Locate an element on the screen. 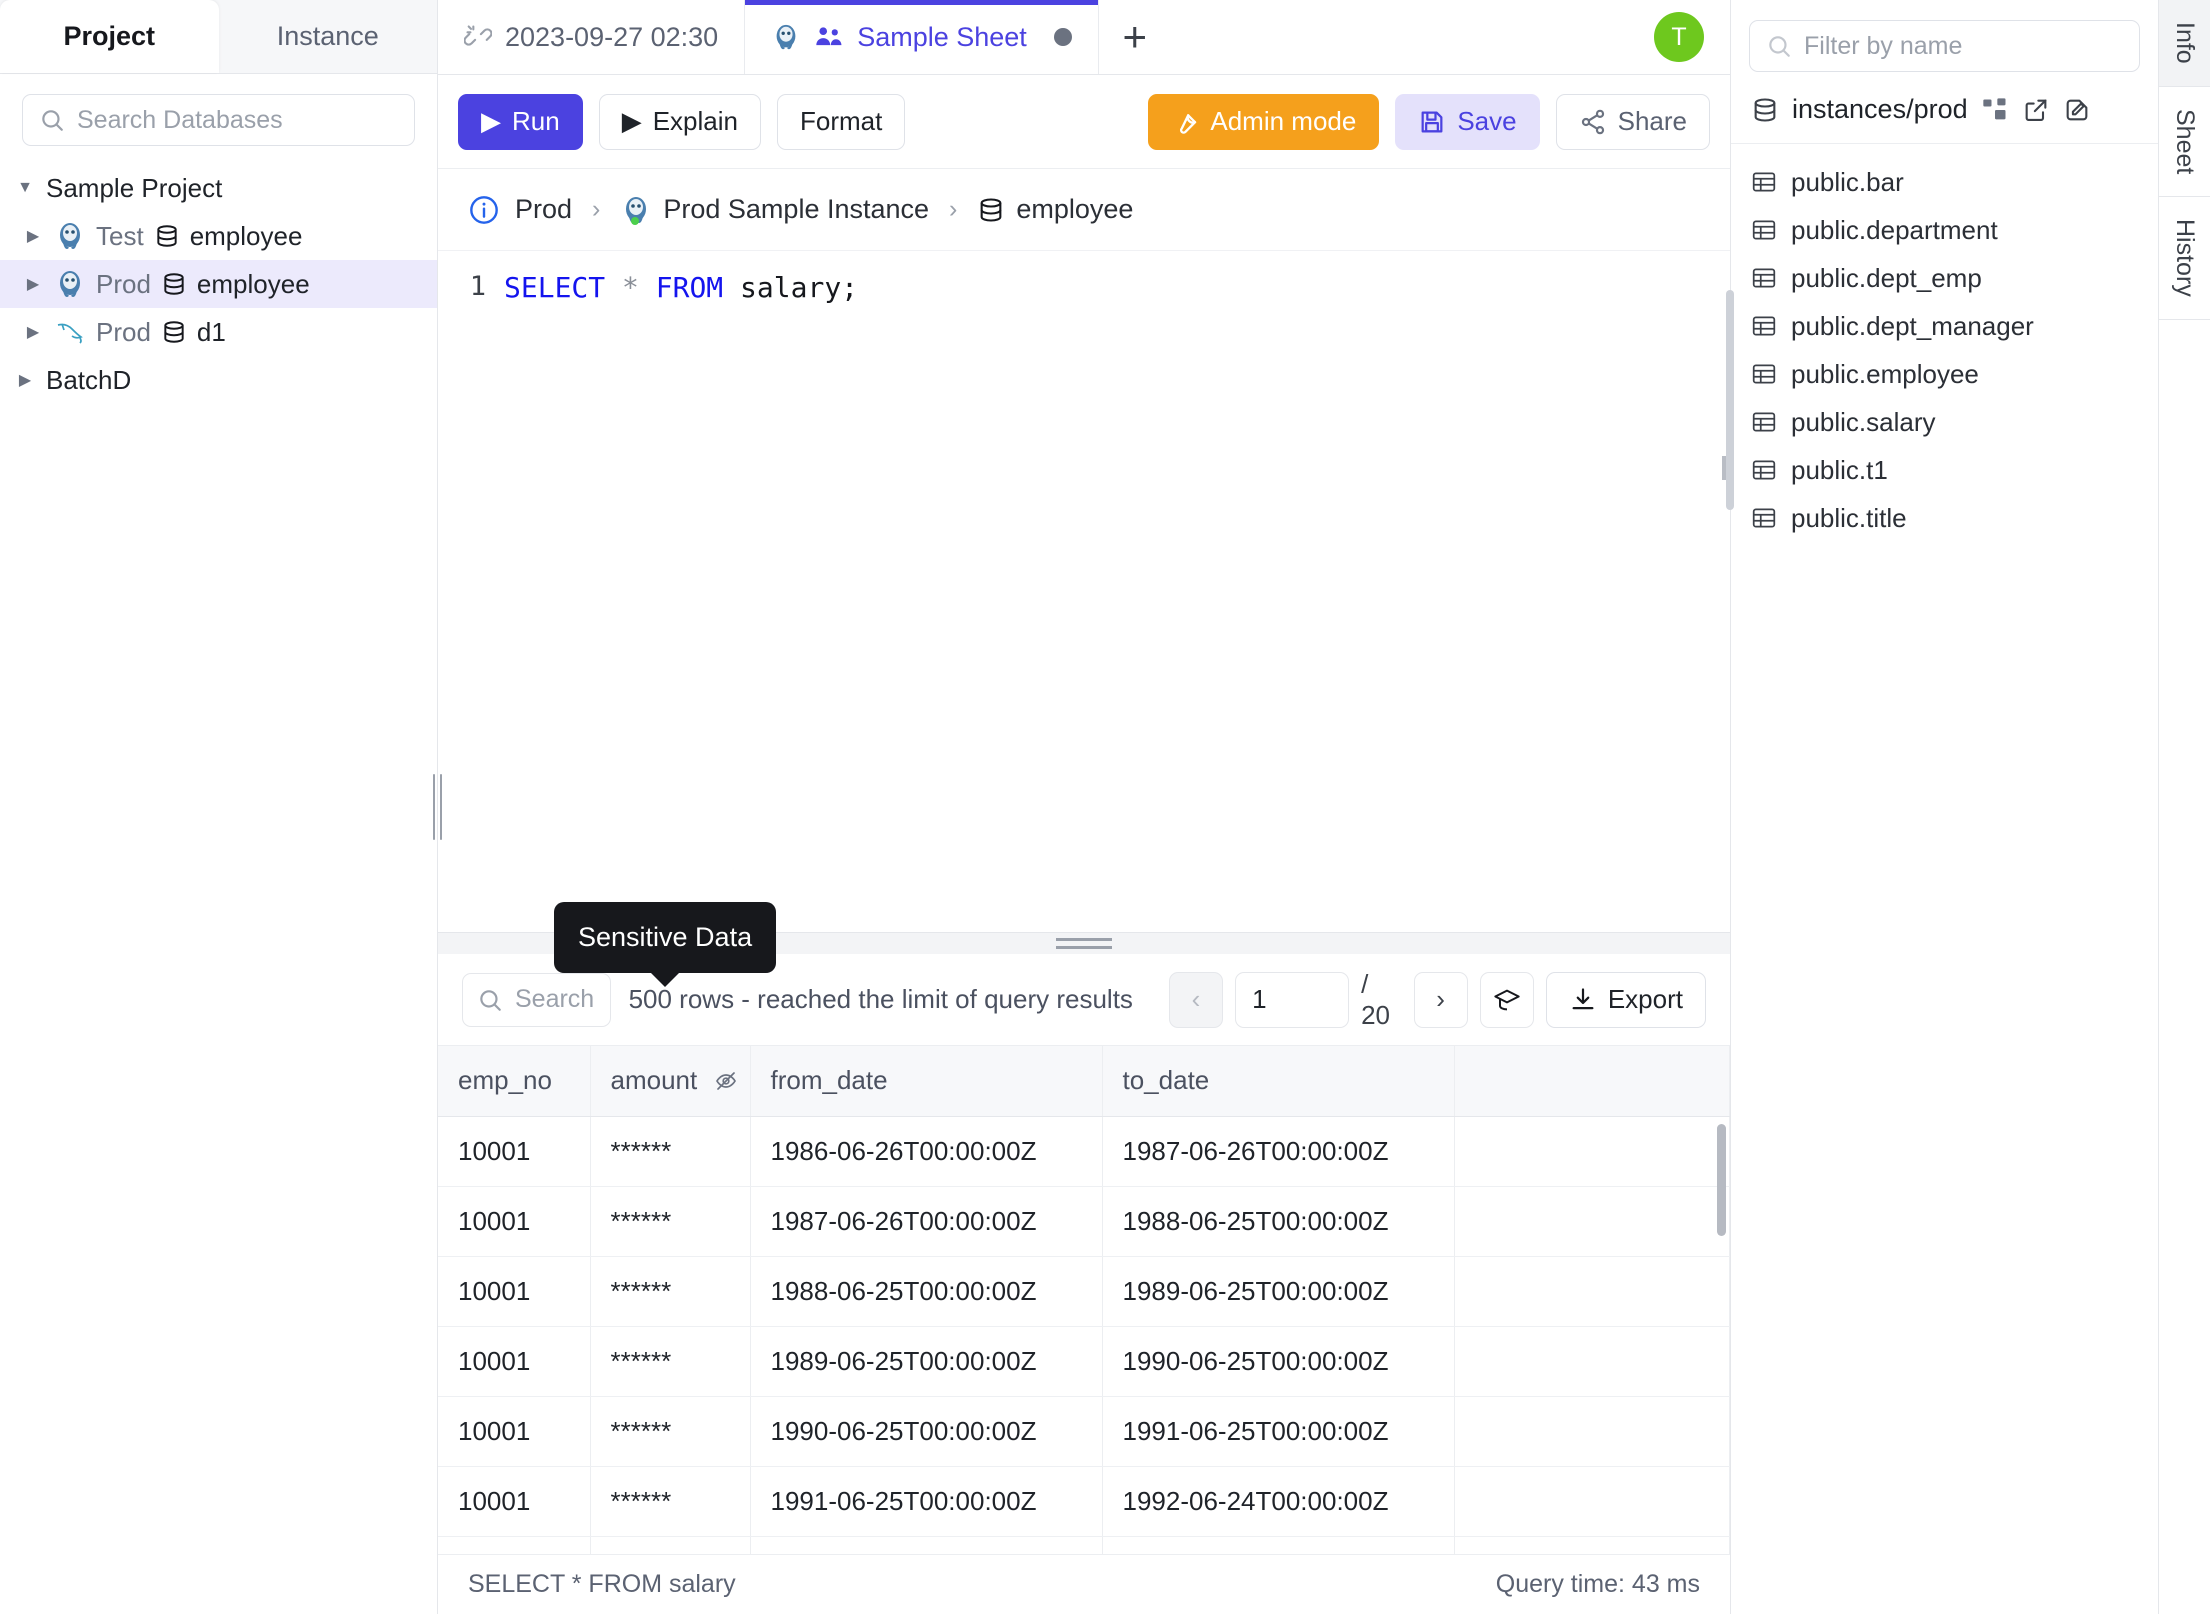 This screenshot has width=2210, height=1614. cell-to-date: 1987-06-26T00:00:00Z is located at coordinates (1278, 1151).